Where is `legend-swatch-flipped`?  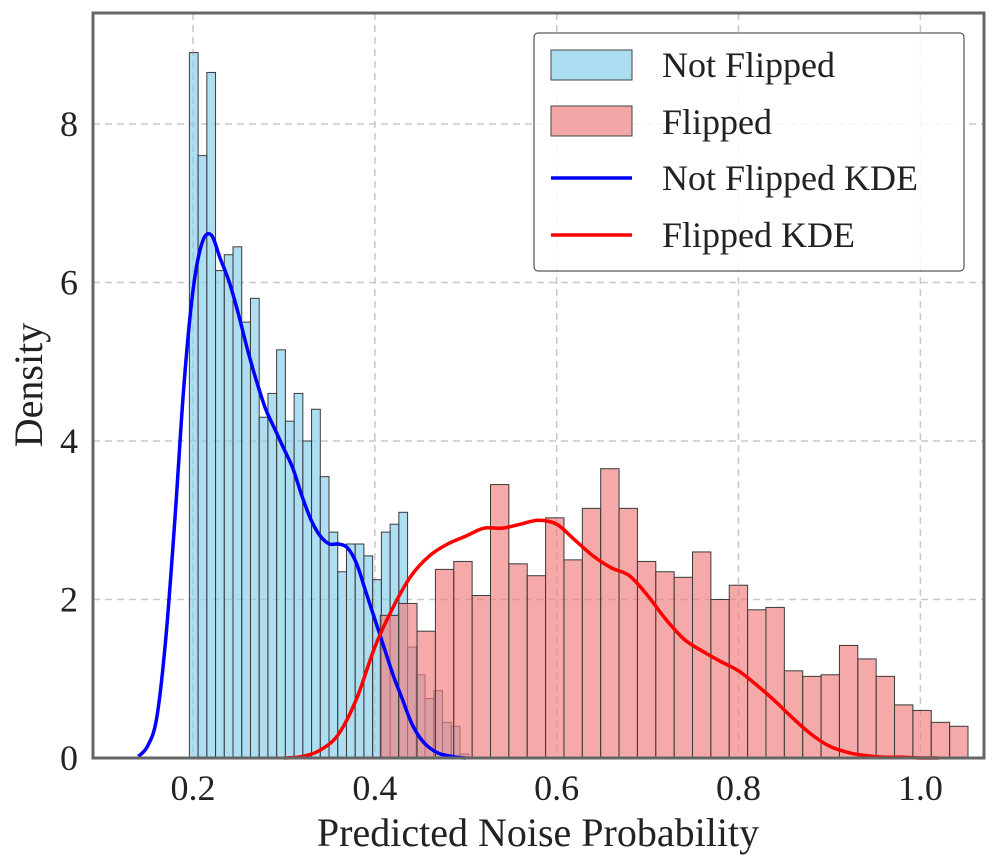 legend-swatch-flipped is located at coordinates (591, 121).